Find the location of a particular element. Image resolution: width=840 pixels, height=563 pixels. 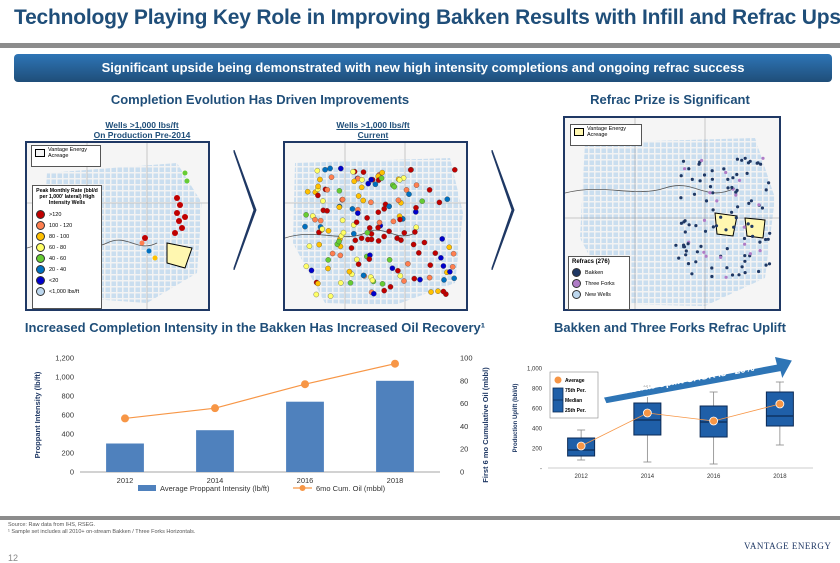

y2-axis-label: First 6 mo Cumulative Oil (mbbl) is located at coordinates (485, 425).